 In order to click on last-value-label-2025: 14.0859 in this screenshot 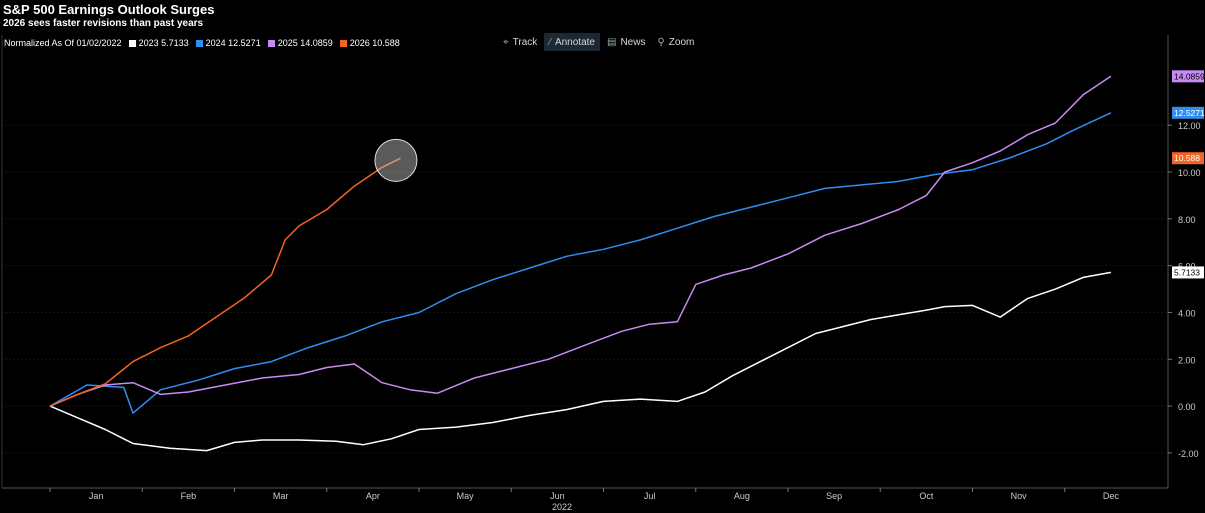, I will do `click(1189, 76)`.